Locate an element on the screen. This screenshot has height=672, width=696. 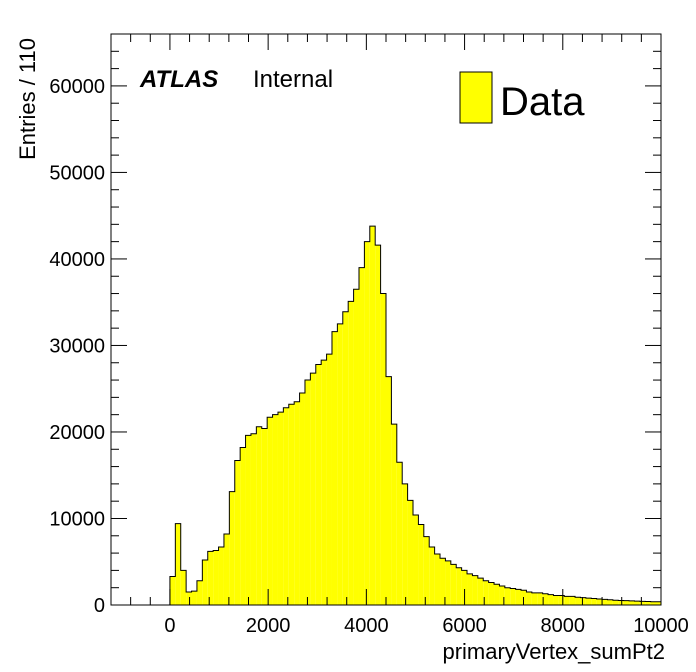
y-tick-label: 30000 is located at coordinates (77, 346).